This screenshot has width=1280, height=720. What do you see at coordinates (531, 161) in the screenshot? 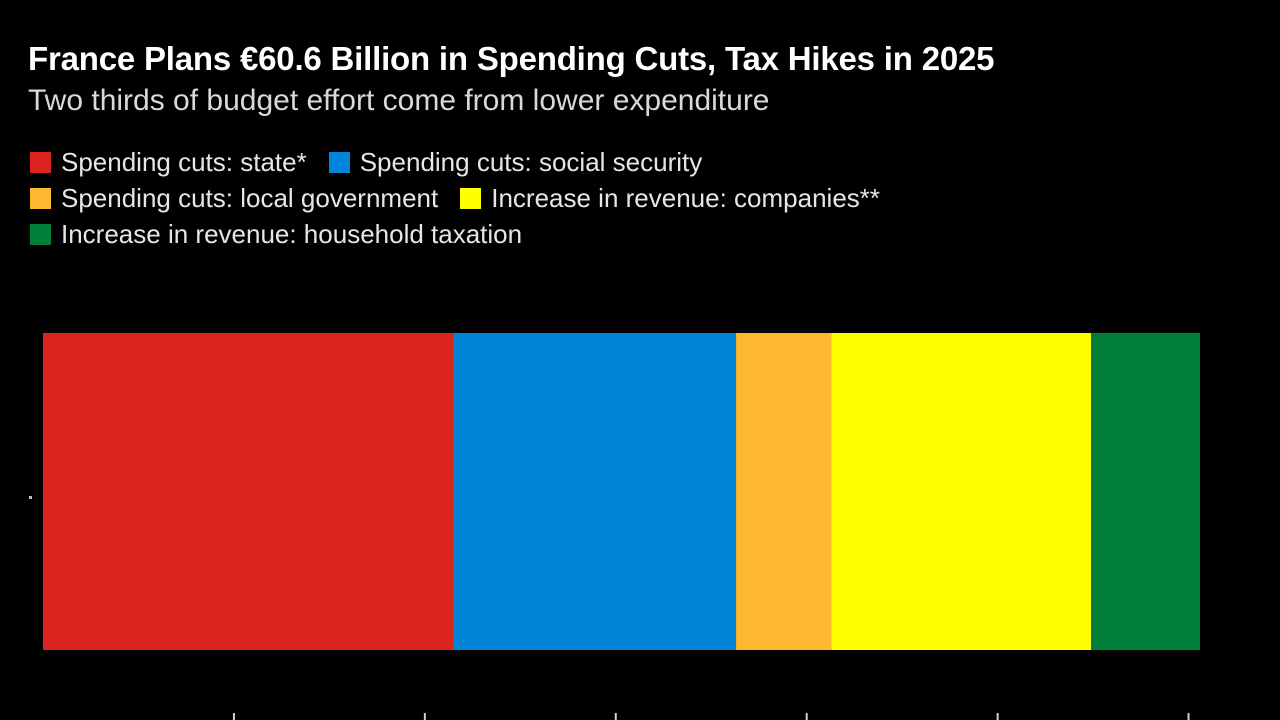
I see `legend-label-social-security: Spending cuts: social security` at bounding box center [531, 161].